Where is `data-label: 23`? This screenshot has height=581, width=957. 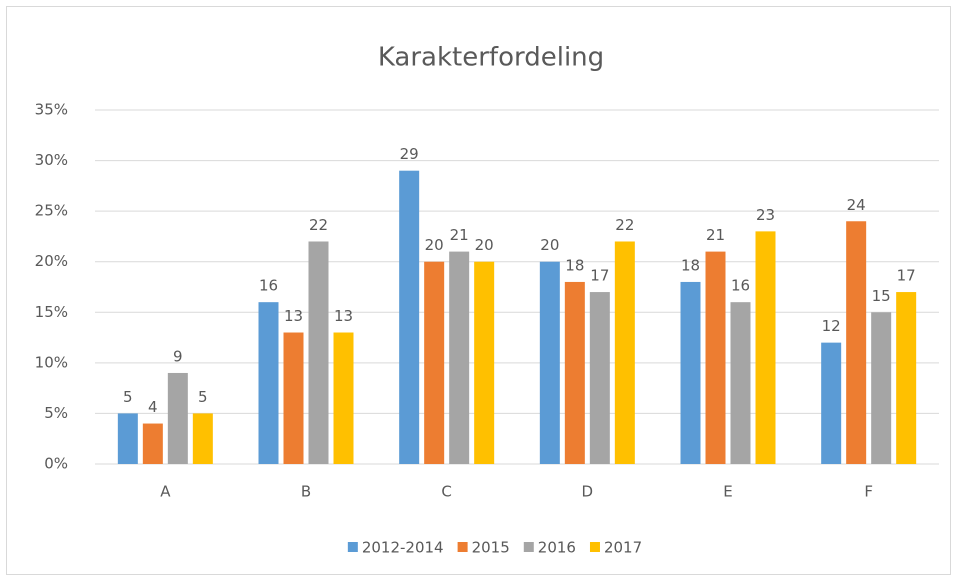
data-label: 23 is located at coordinates (765, 215).